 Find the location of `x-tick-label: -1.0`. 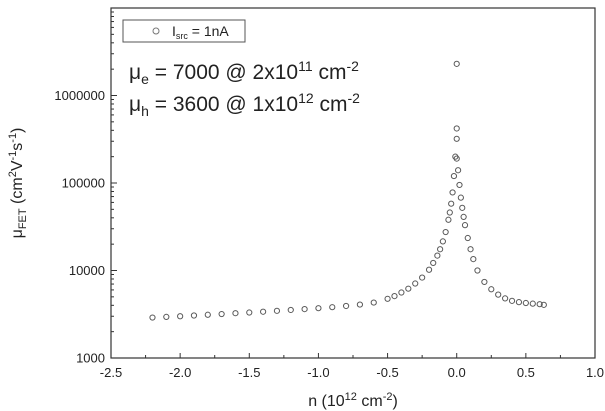

x-tick-label: -1.0 is located at coordinates (318, 372).